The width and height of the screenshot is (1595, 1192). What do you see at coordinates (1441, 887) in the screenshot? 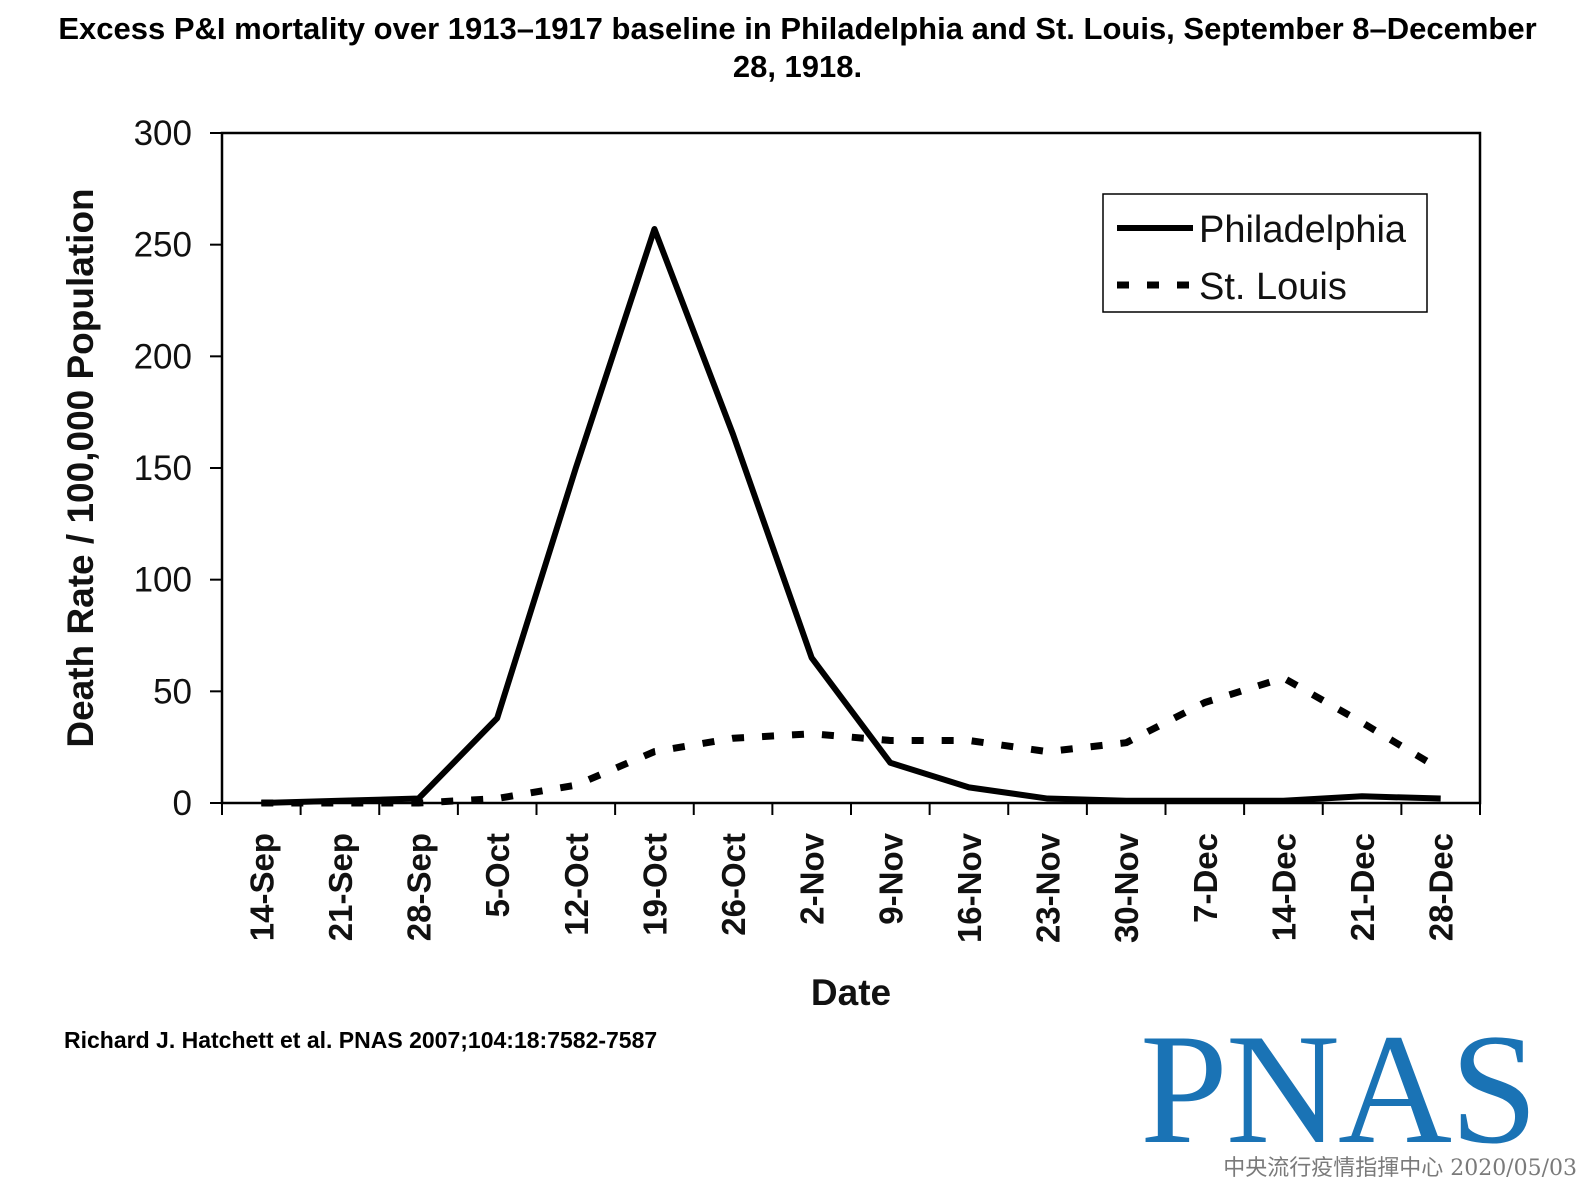
I see `x-tick-label: 28-Dec` at bounding box center [1441, 887].